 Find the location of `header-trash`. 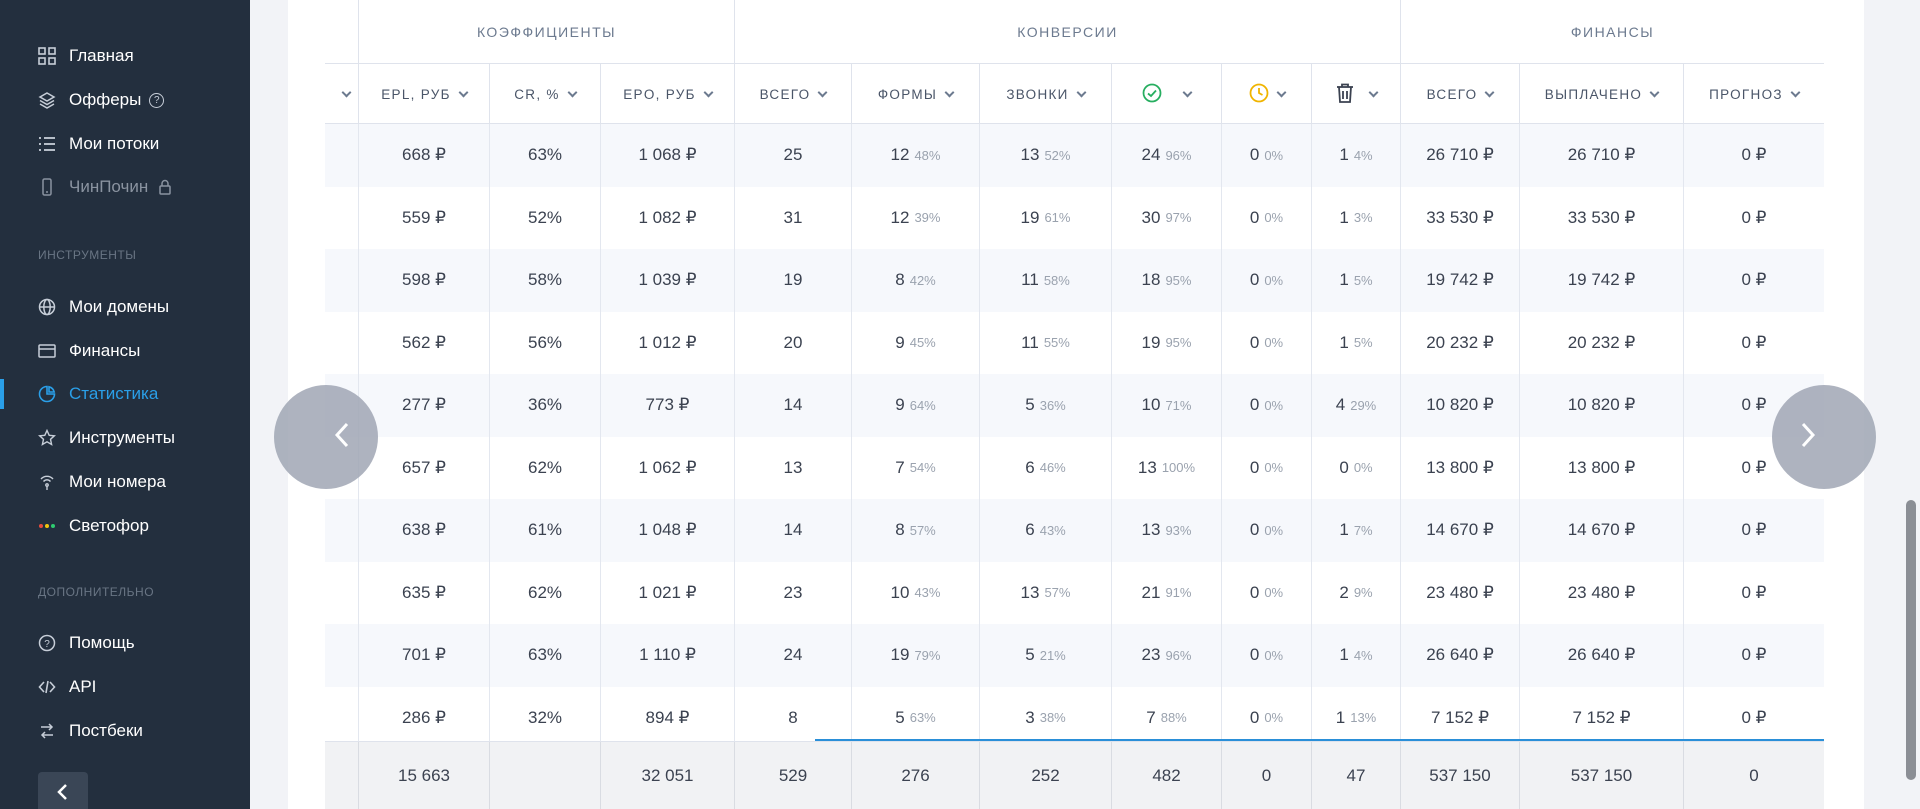

header-trash is located at coordinates (1355, 94).